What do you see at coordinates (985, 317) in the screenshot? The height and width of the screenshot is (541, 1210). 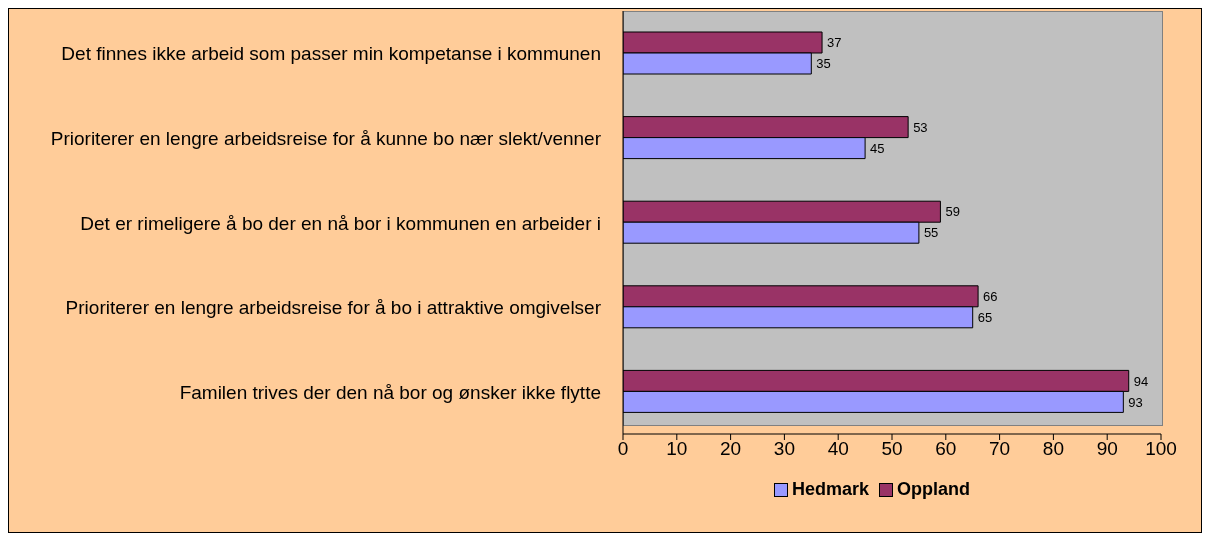 I see `data-label: 65` at bounding box center [985, 317].